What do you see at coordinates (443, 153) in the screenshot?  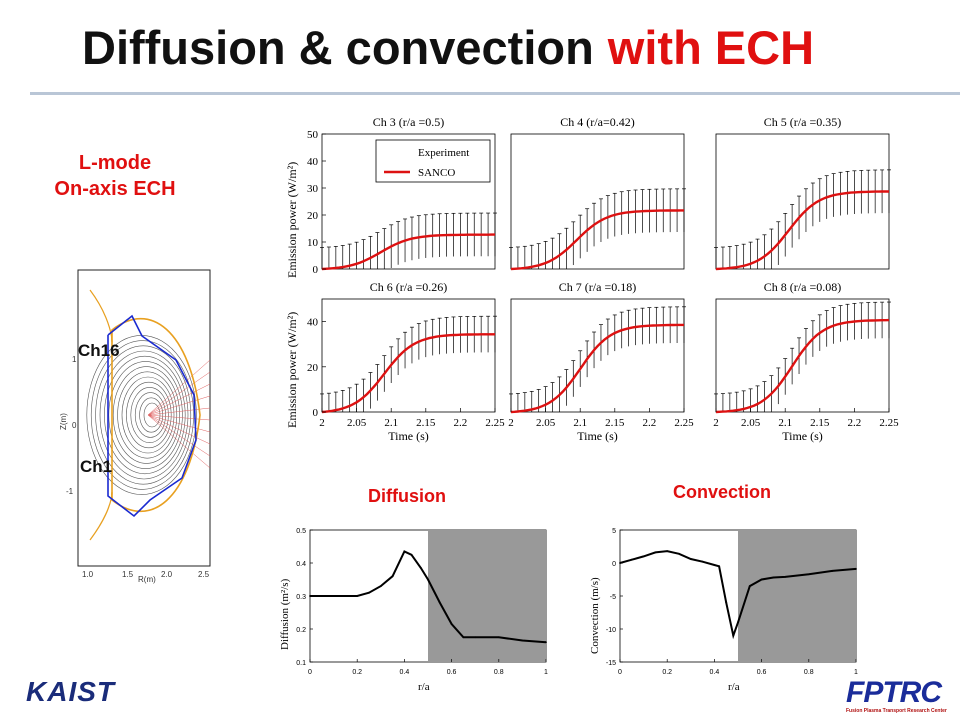 I see `legend-experiment: Experiment` at bounding box center [443, 153].